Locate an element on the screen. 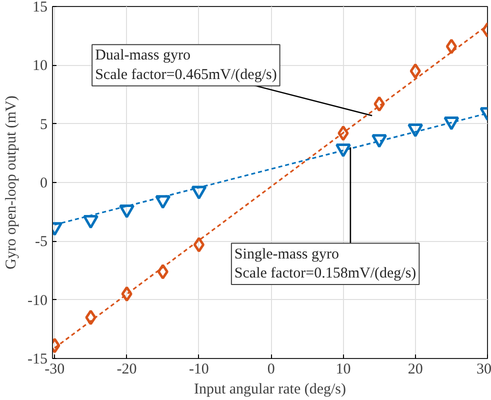  y-tick-label: 5 is located at coordinates (44, 124).